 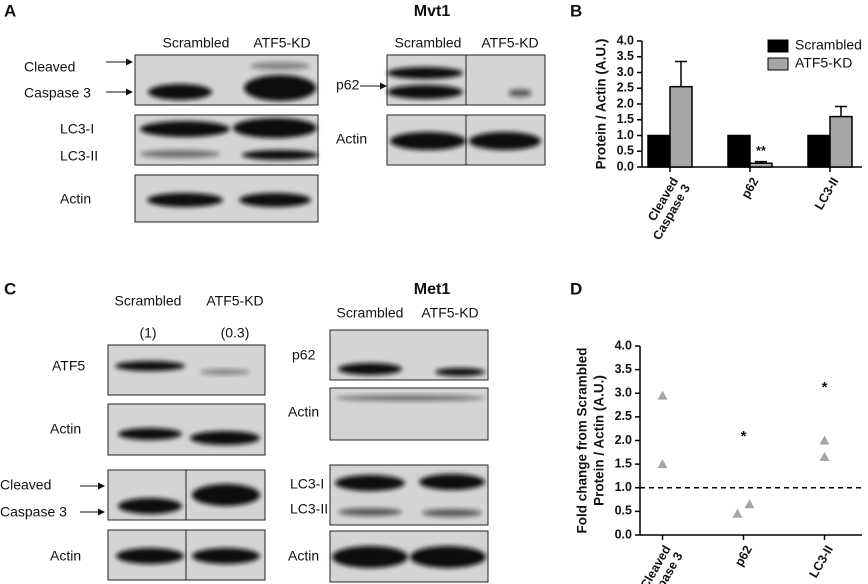 What do you see at coordinates (432, 289) in the screenshot?
I see `panel-title: Met1` at bounding box center [432, 289].